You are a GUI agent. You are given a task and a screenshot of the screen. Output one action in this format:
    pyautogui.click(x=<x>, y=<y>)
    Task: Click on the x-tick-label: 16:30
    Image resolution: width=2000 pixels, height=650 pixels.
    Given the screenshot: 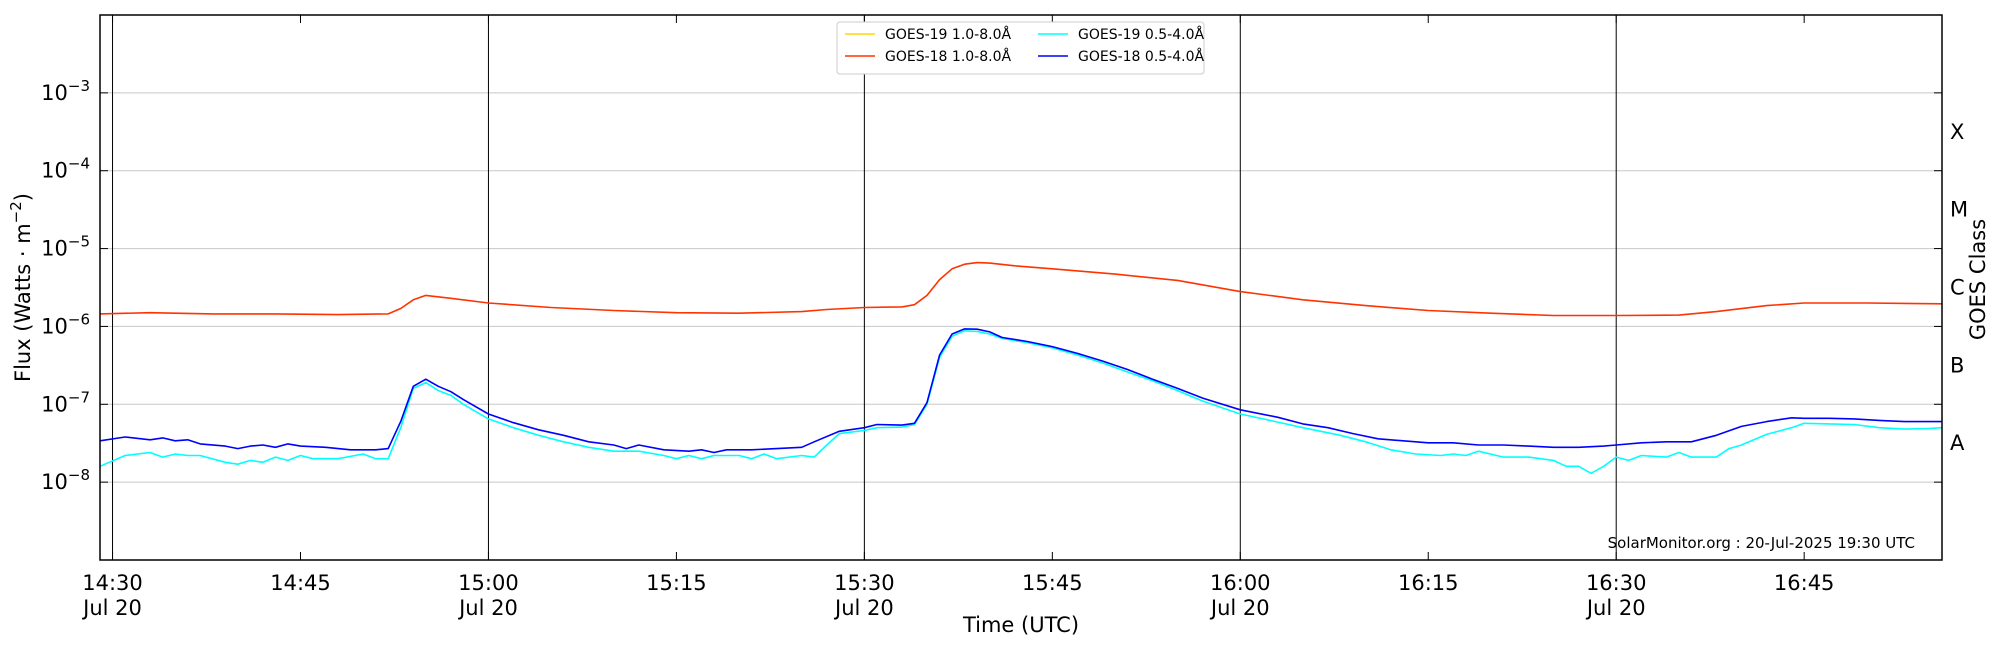 What is the action you would take?
    pyautogui.click(x=1616, y=583)
    